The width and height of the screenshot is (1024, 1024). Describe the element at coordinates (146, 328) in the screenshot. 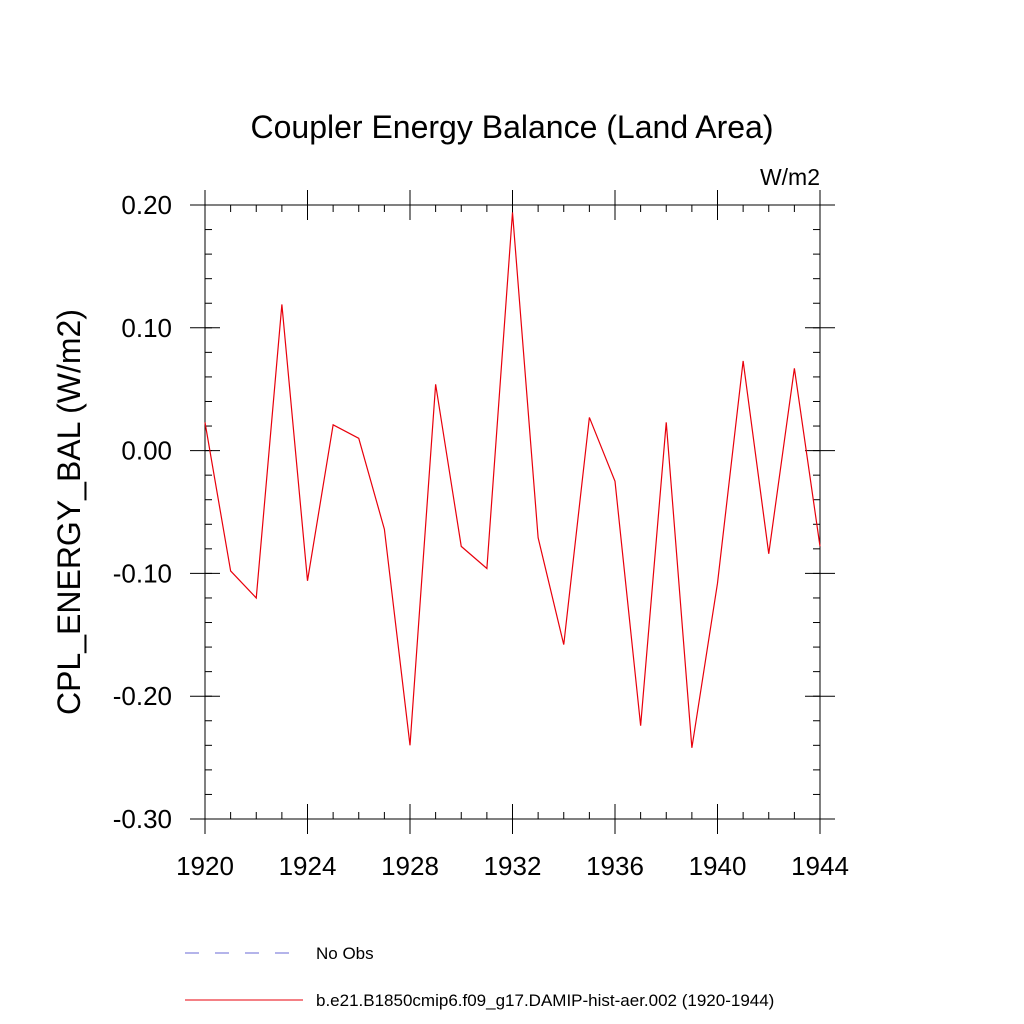

I see `y-tick-label: 0.10` at that location.